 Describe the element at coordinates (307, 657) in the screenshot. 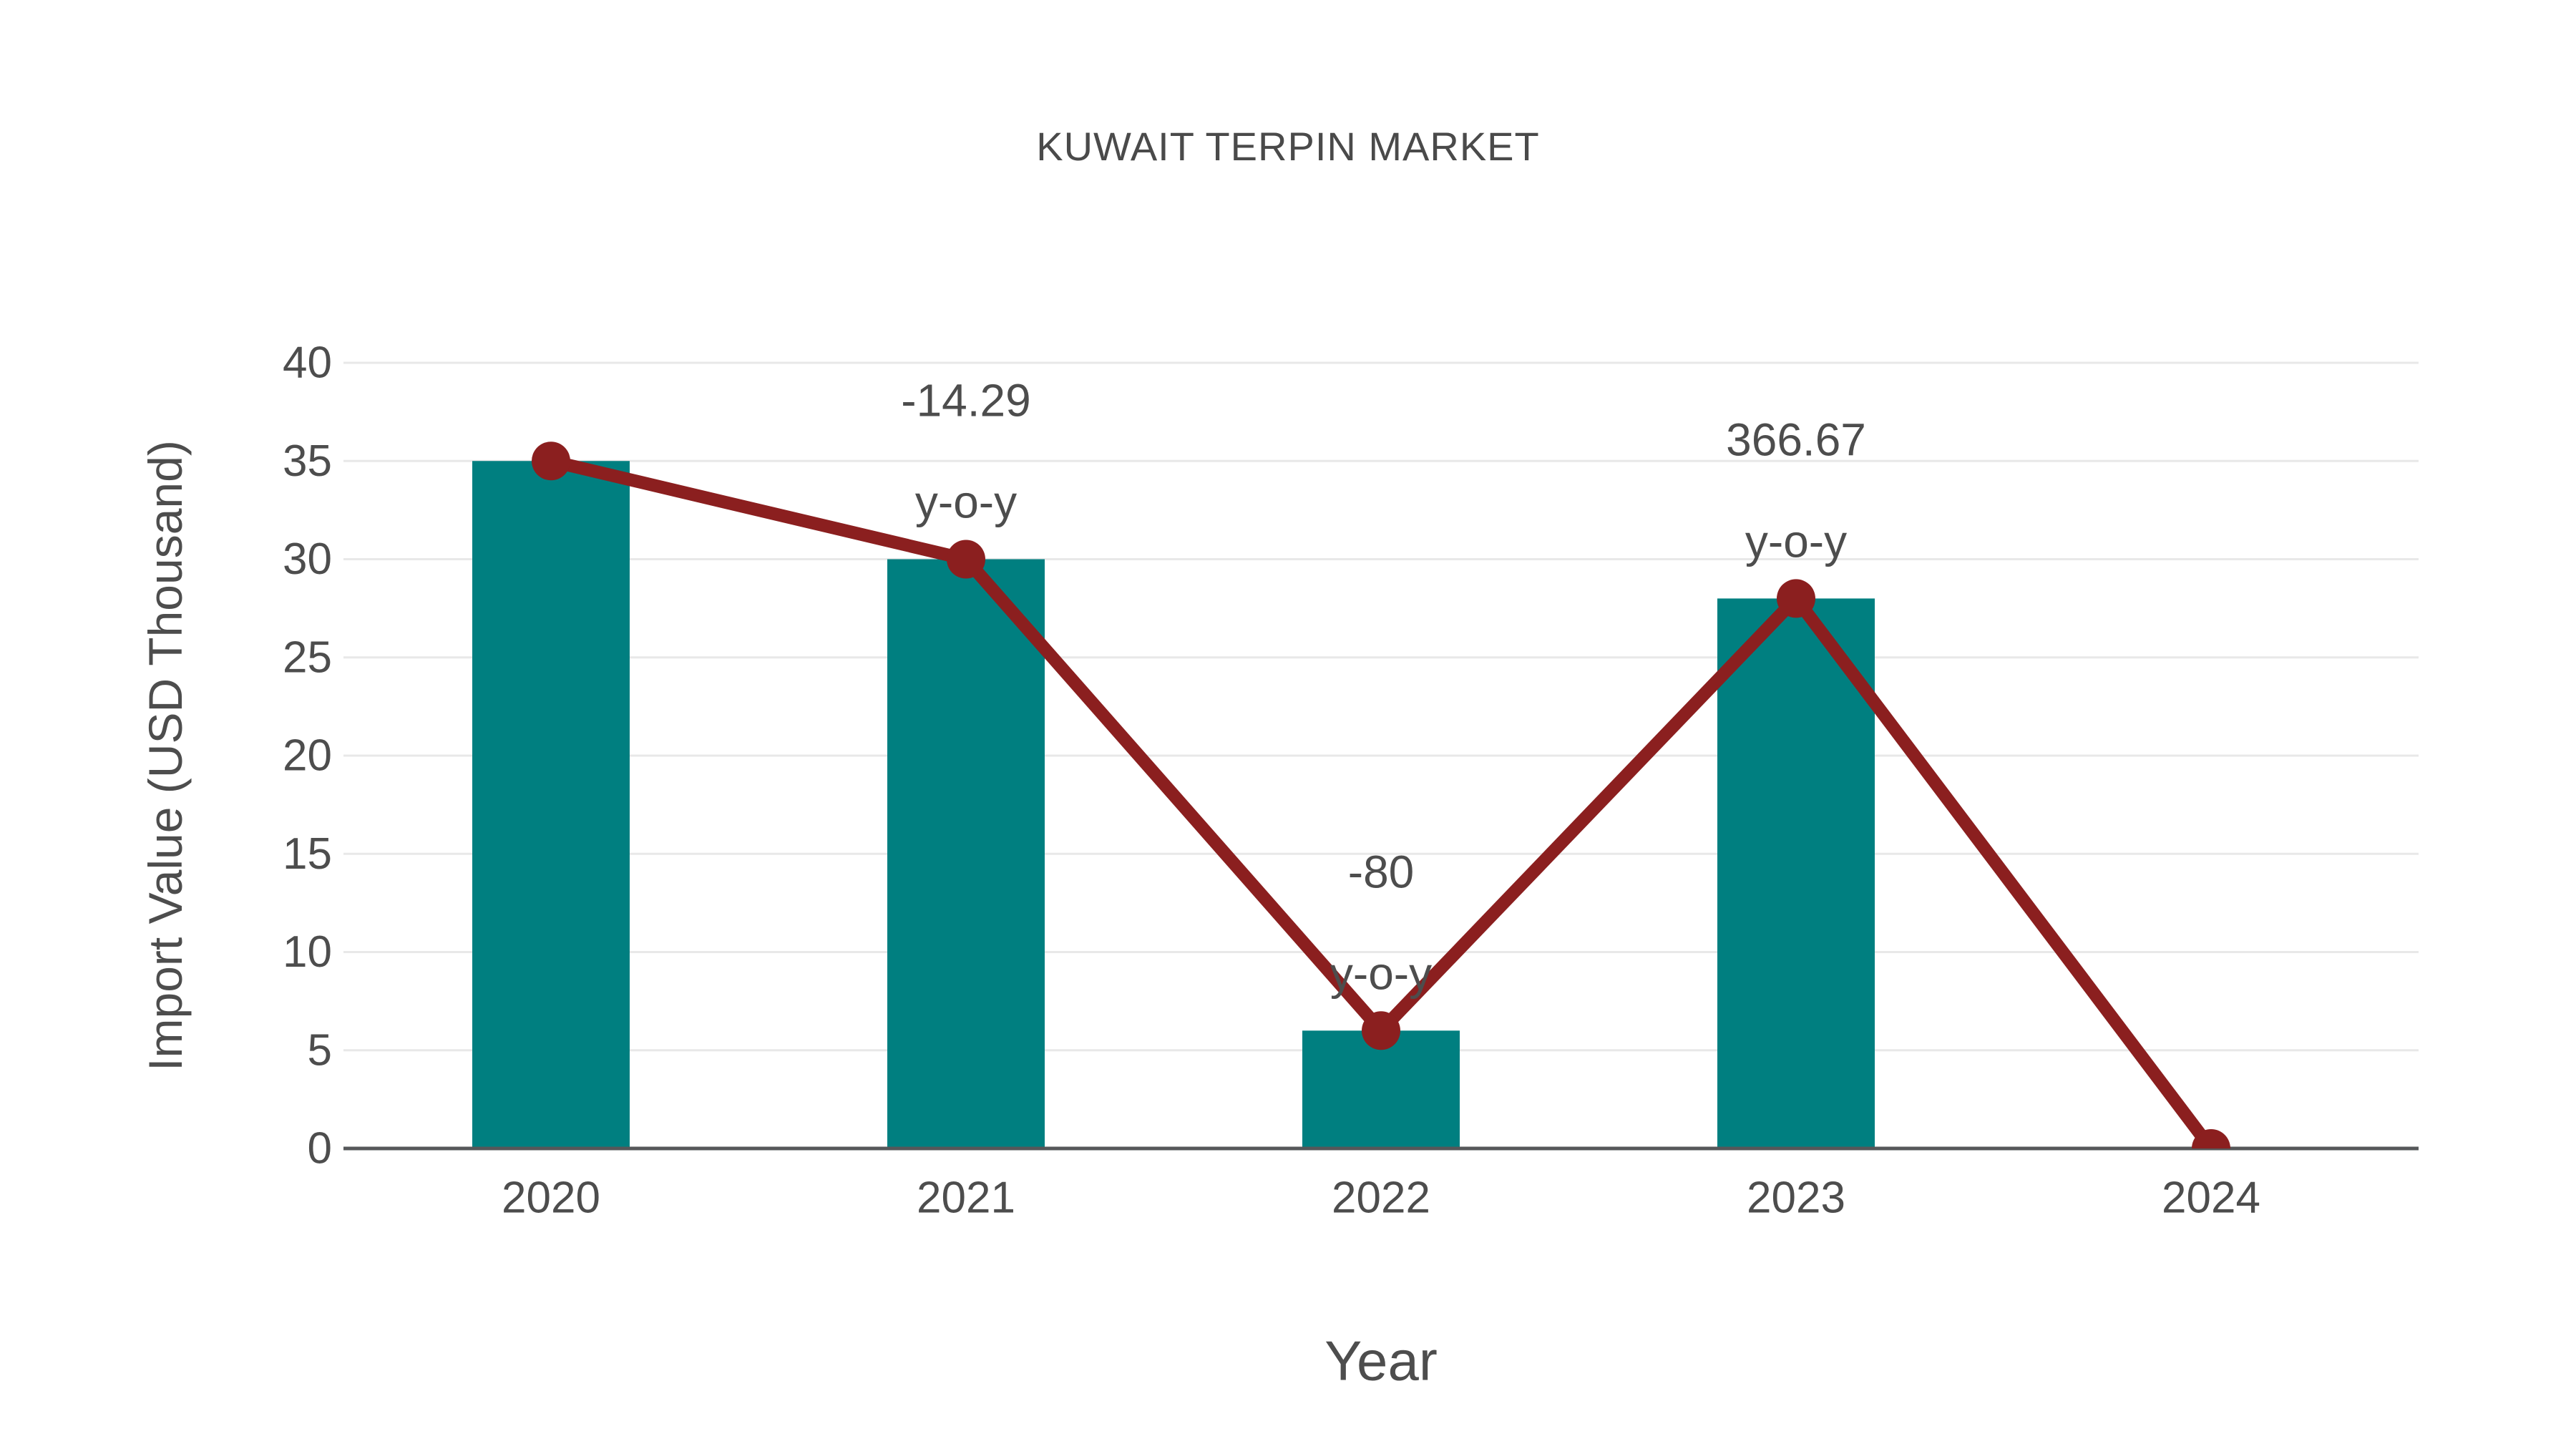

I see `y-tick-label-25: 25` at that location.